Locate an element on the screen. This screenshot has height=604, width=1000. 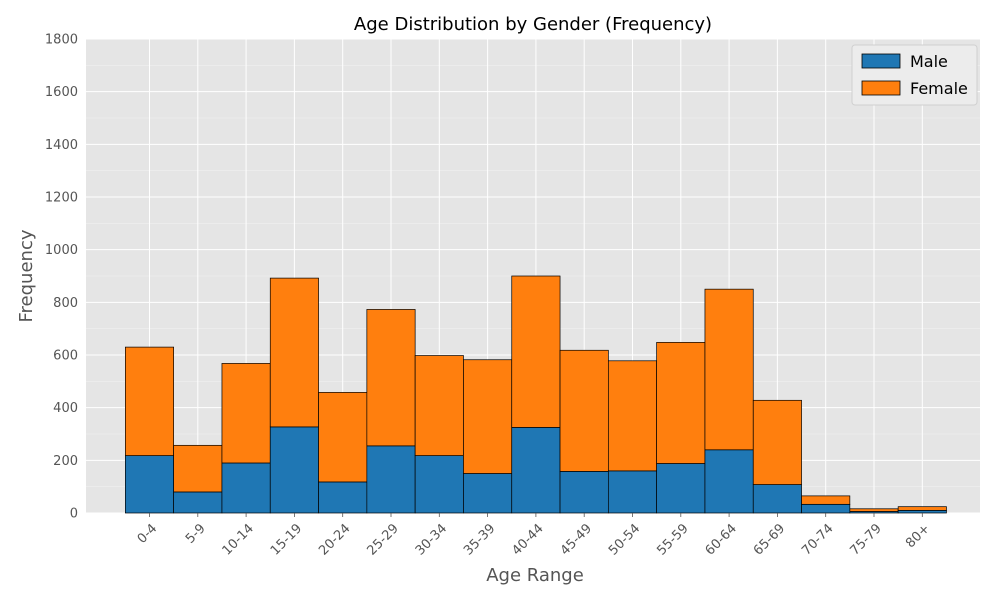
x-tick-label: 35-39 is located at coordinates (479, 539).